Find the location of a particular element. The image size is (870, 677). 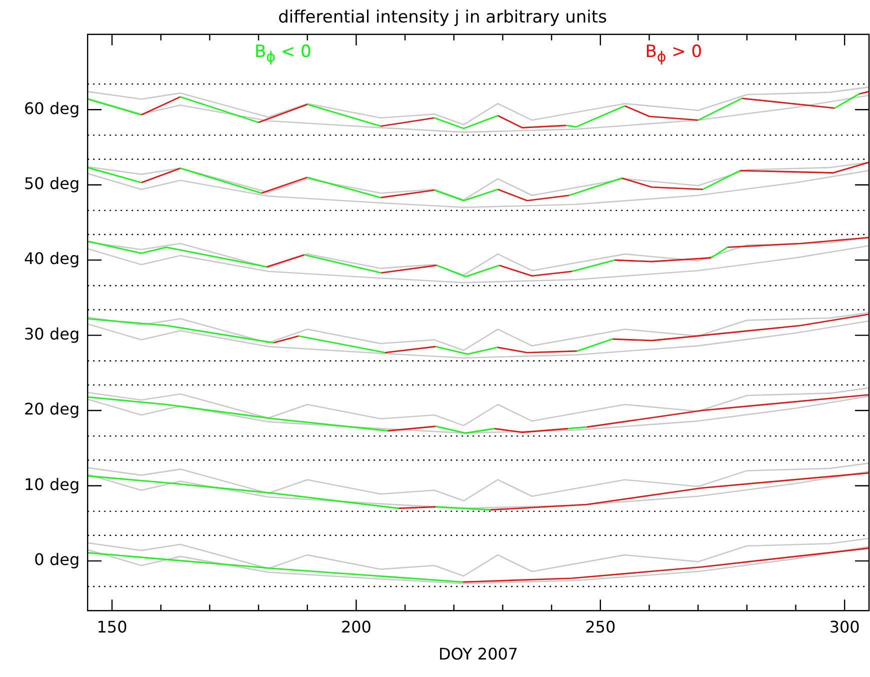

x-axis-title: DOY 2007 is located at coordinates (478, 654).